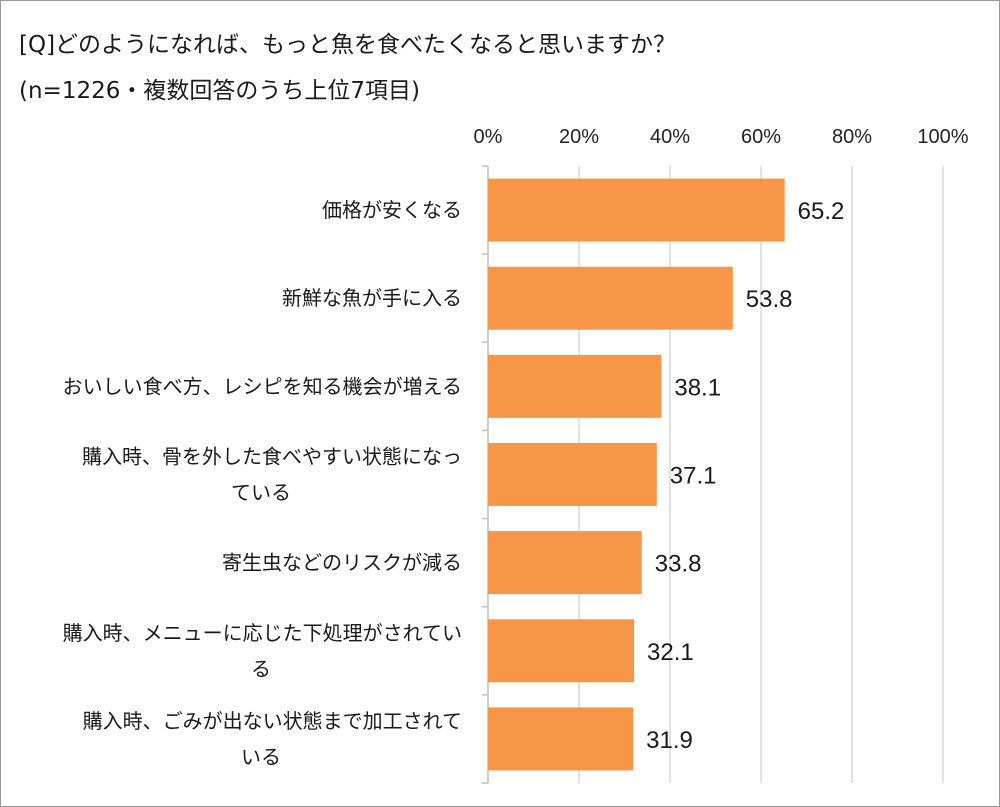  Describe the element at coordinates (261, 757) in the screenshot. I see `category-label: いる` at that location.